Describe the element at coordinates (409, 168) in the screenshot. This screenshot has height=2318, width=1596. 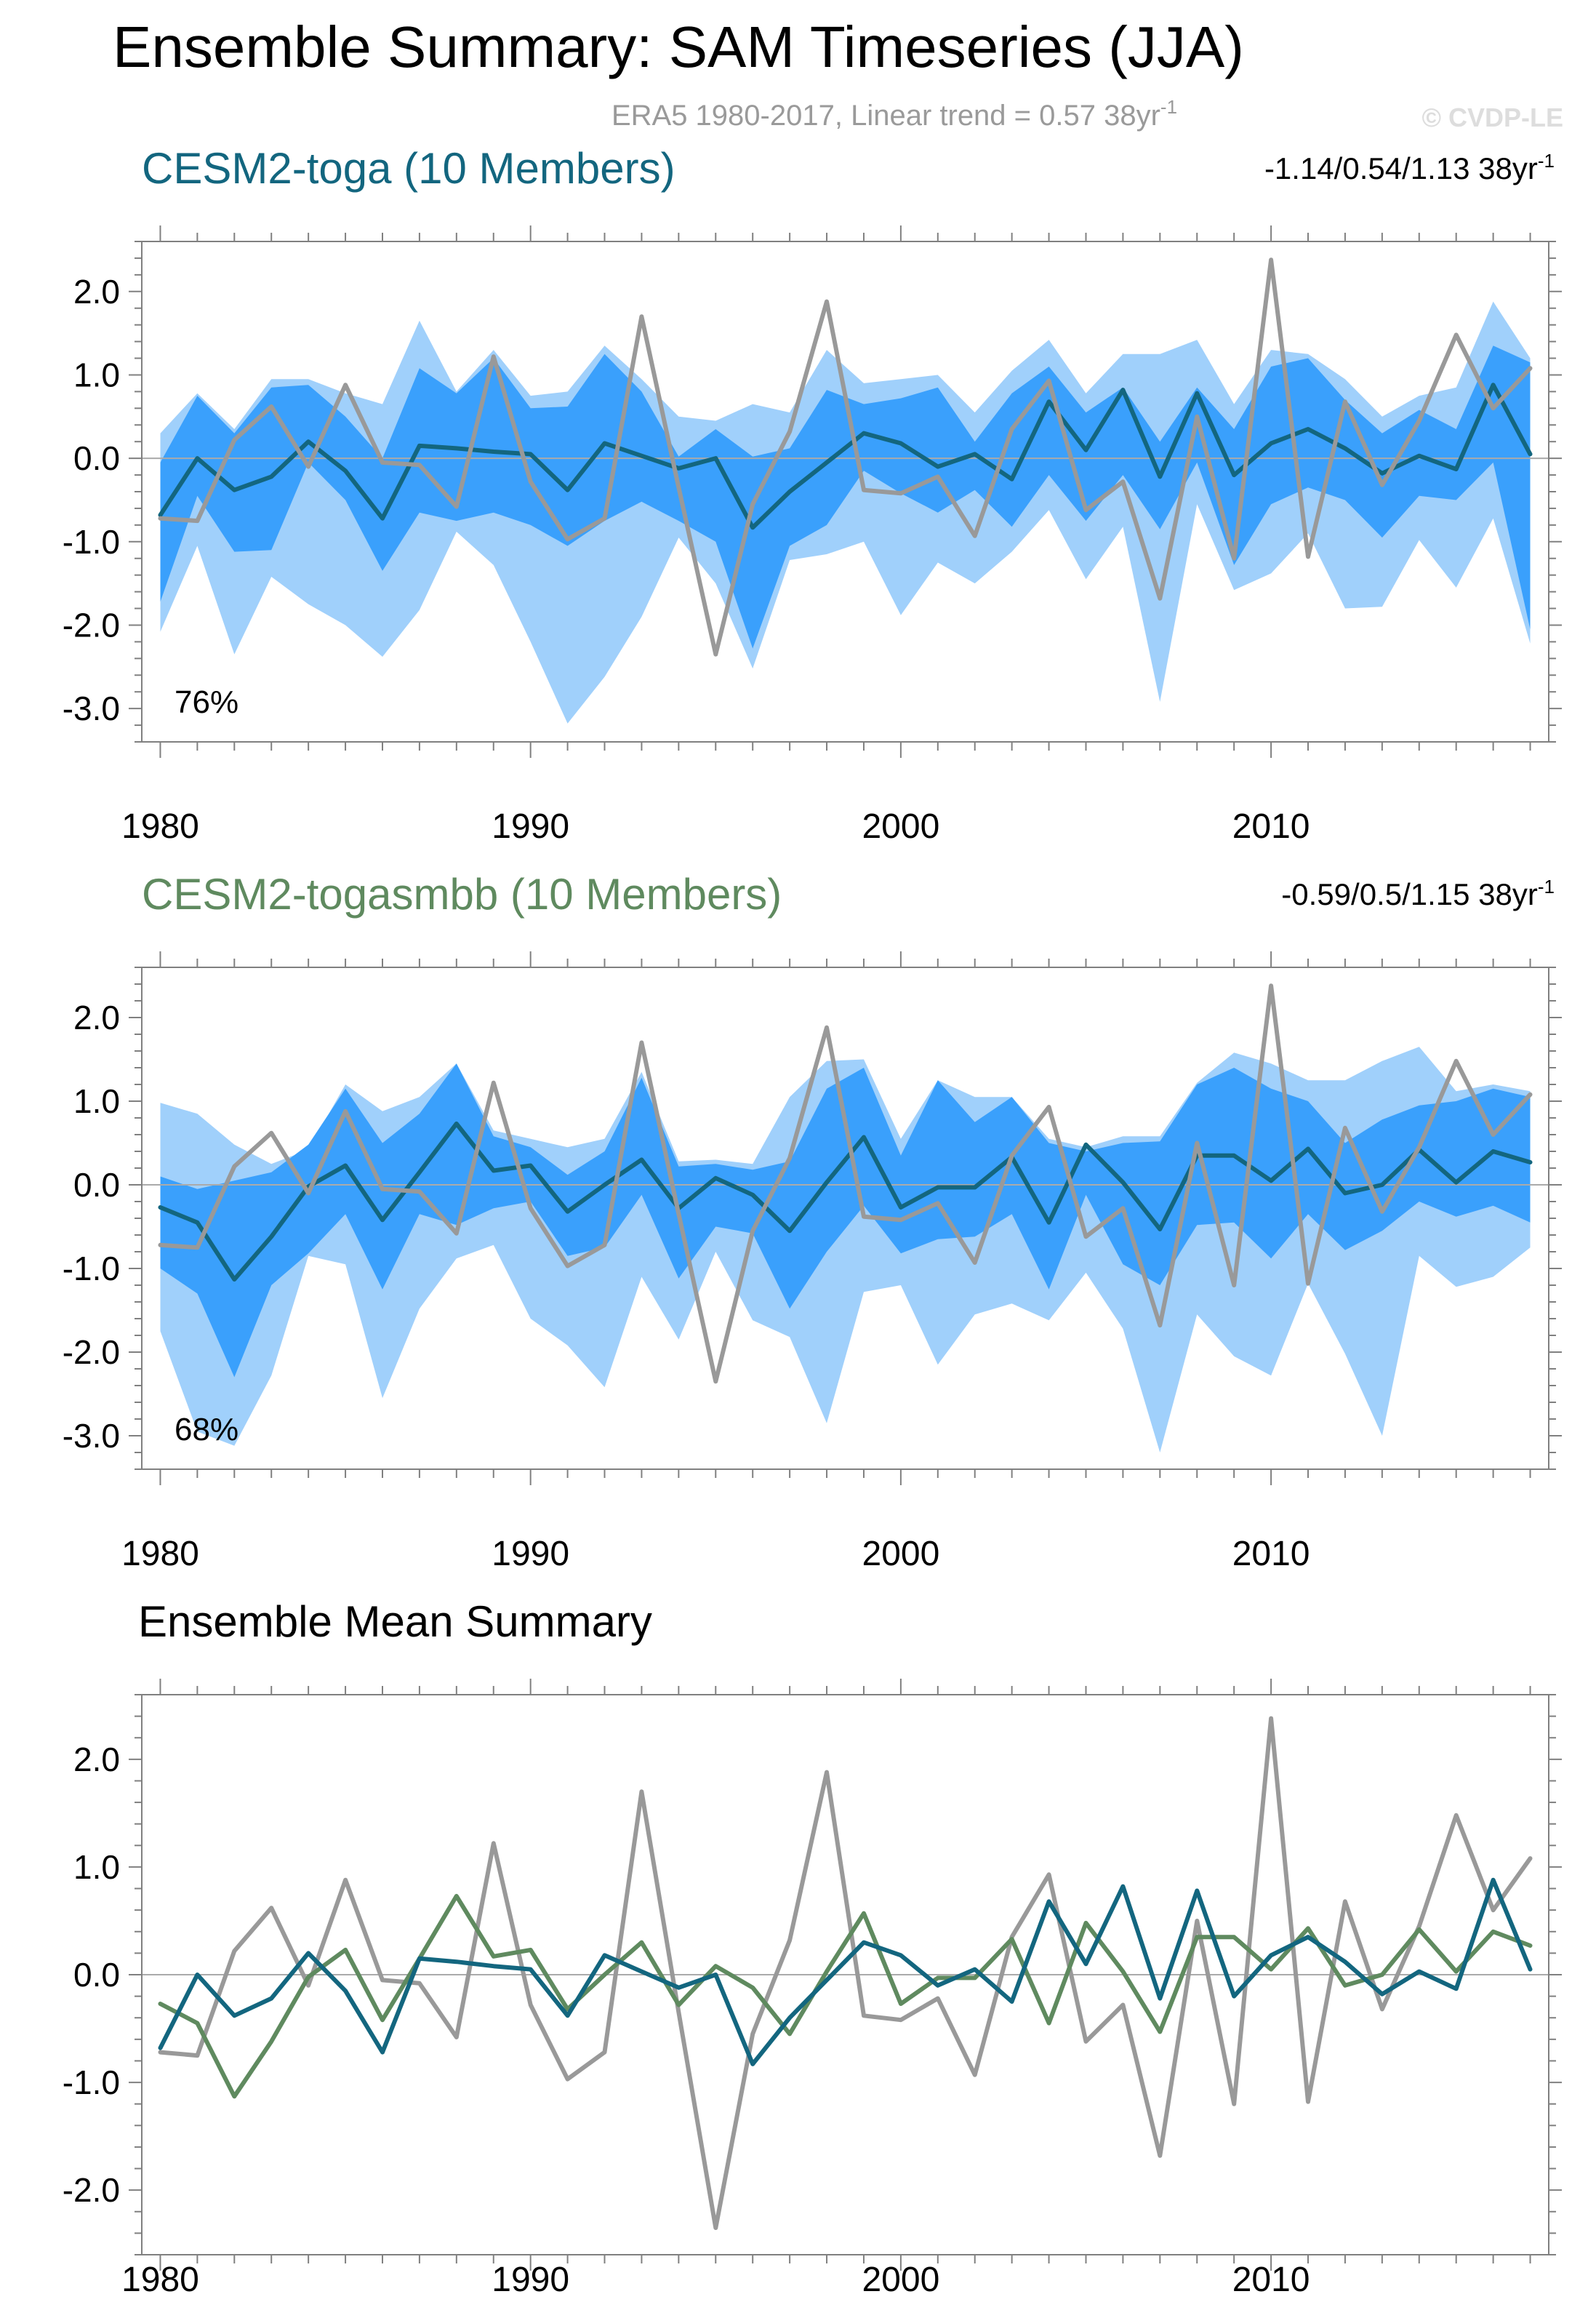
I see `chart-title: CESM2-toga (10 Members)` at that location.